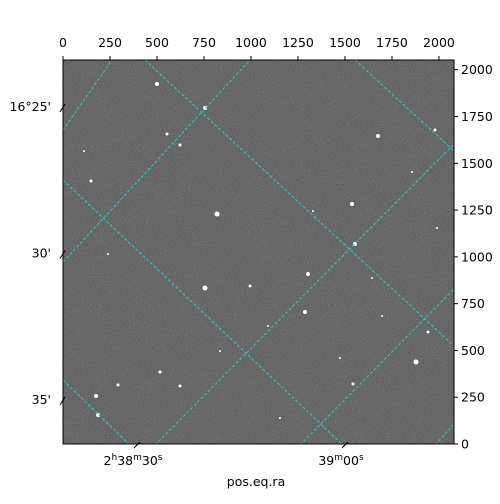 This screenshot has width=500, height=504. I want to click on x-tick-label: 750, so click(204, 42).